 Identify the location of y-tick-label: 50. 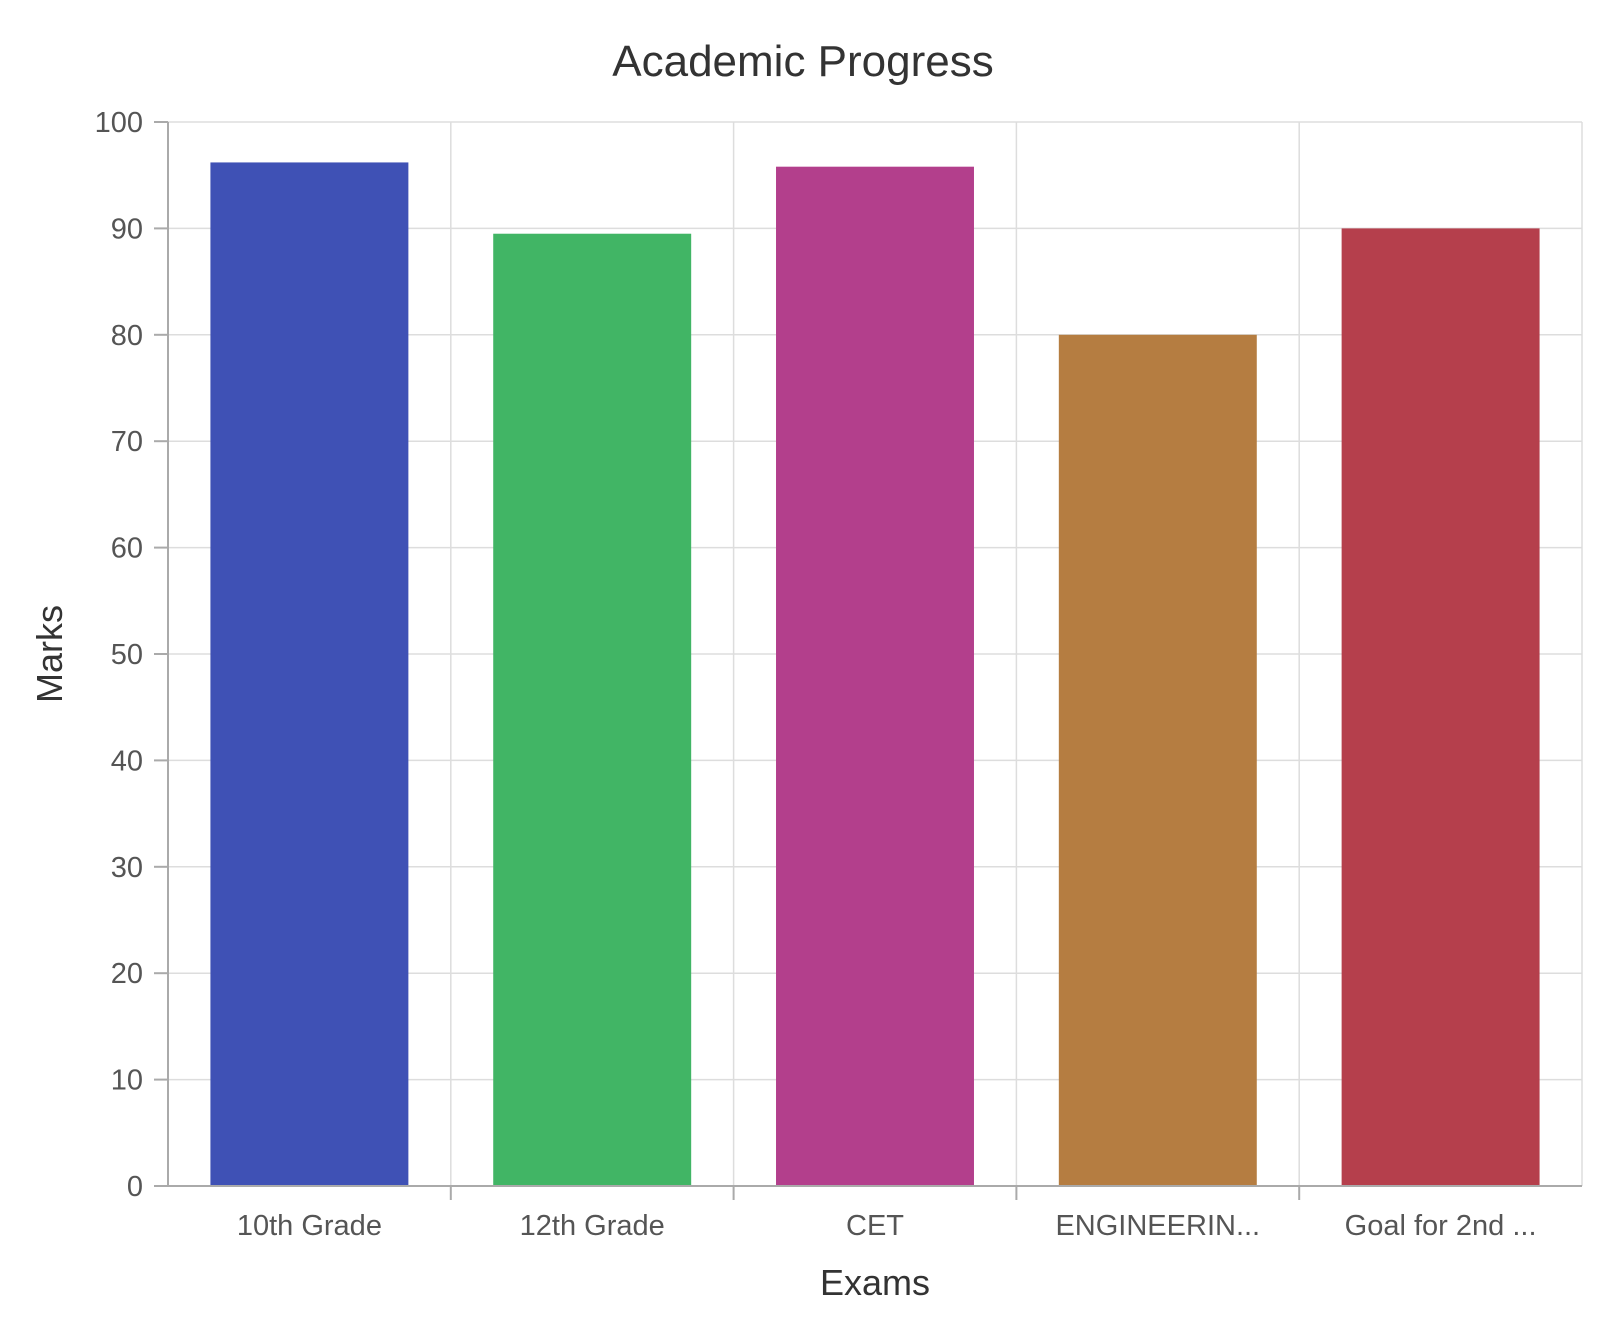
(127, 655).